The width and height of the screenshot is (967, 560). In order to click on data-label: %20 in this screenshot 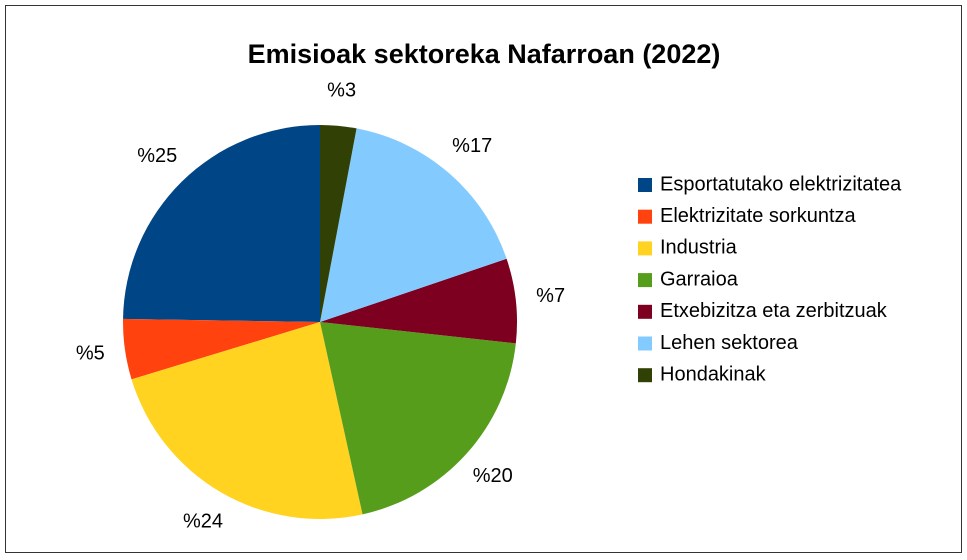, I will do `click(493, 476)`.